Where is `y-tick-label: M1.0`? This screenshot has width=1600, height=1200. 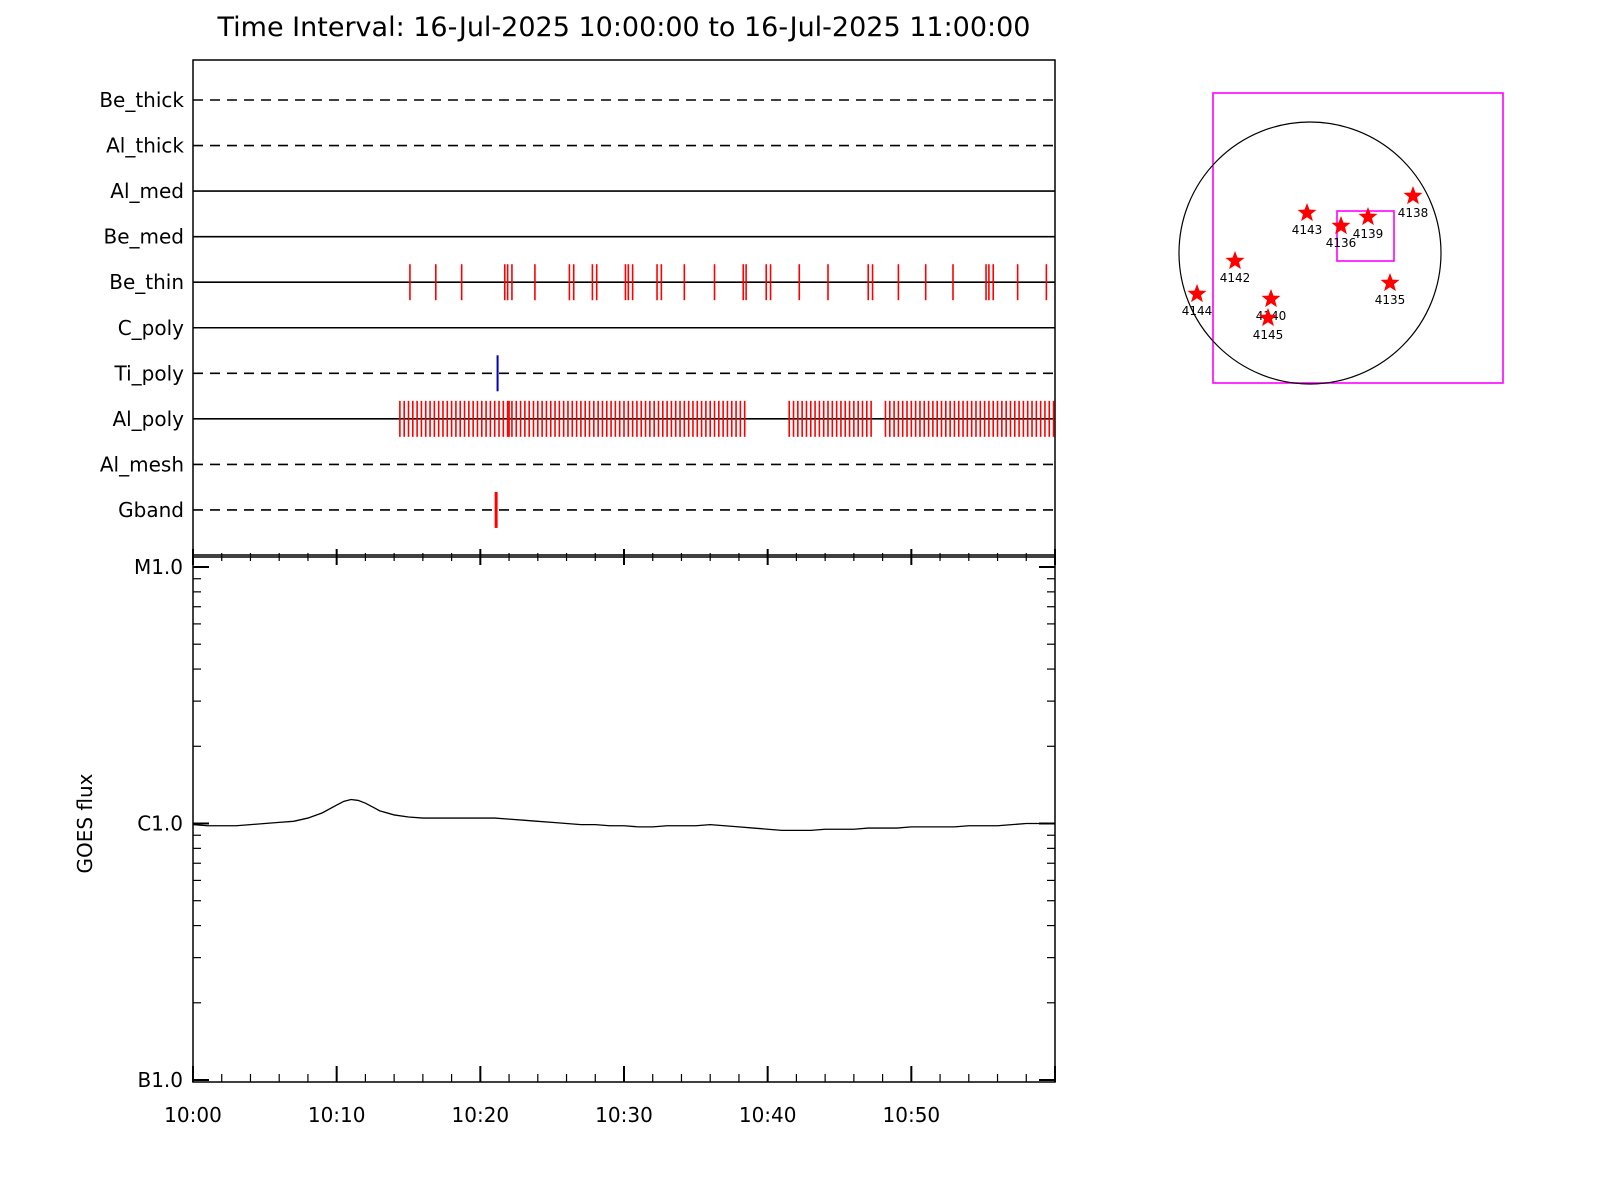
y-tick-label: M1.0 is located at coordinates (158, 567).